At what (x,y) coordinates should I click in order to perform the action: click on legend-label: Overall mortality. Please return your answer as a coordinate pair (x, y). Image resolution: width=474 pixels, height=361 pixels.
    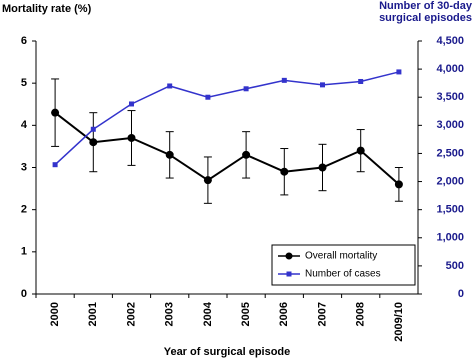
    Looking at the image, I should click on (341, 256).